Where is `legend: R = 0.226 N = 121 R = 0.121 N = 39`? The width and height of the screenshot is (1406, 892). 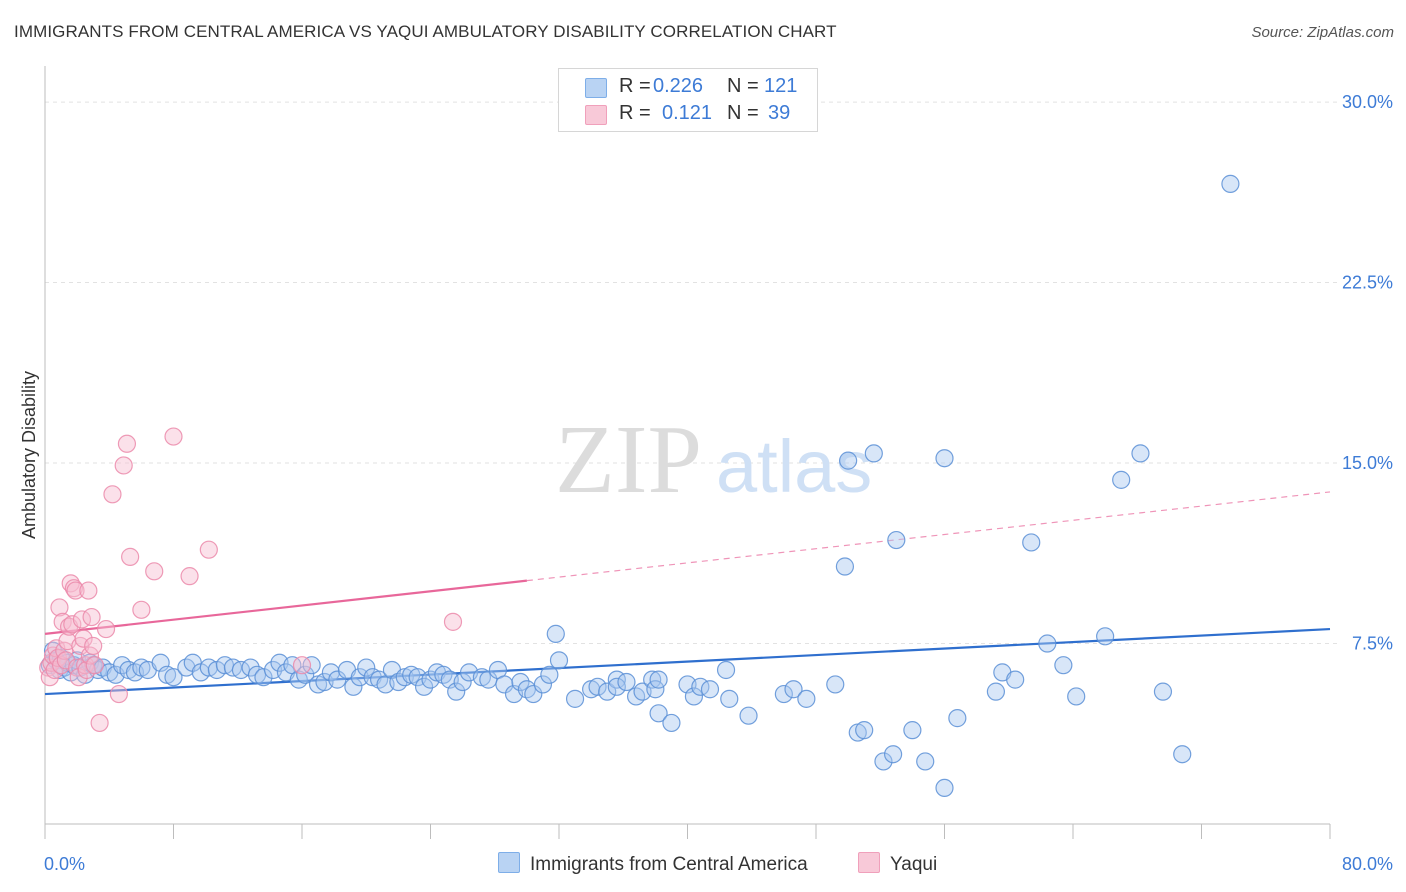 legend: R = 0.226 N = 121 R = 0.121 N = 39 is located at coordinates (688, 100).